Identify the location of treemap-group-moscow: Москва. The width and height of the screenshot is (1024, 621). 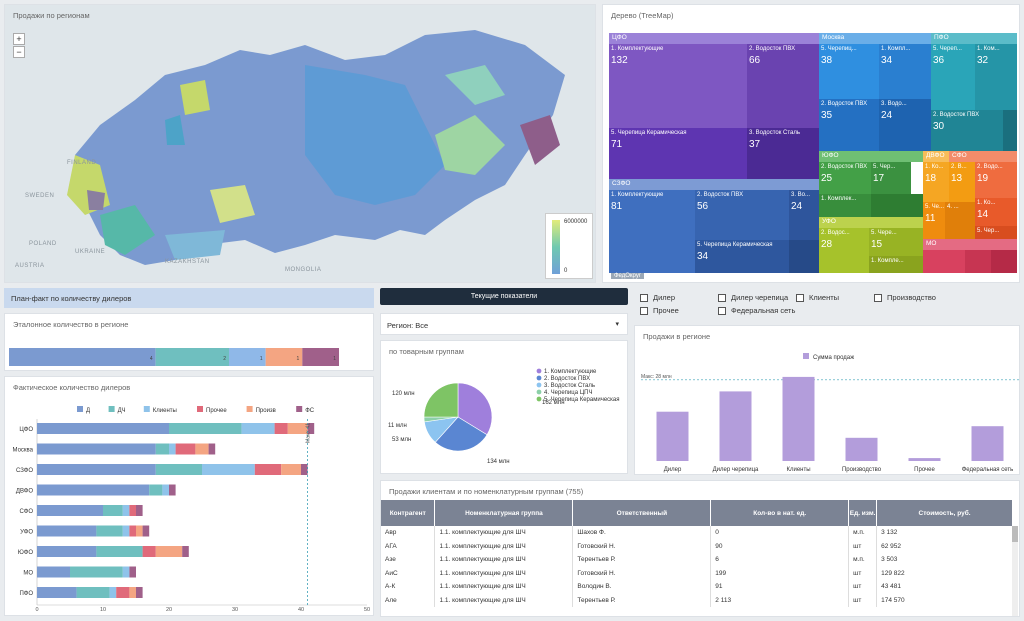
(875, 38).